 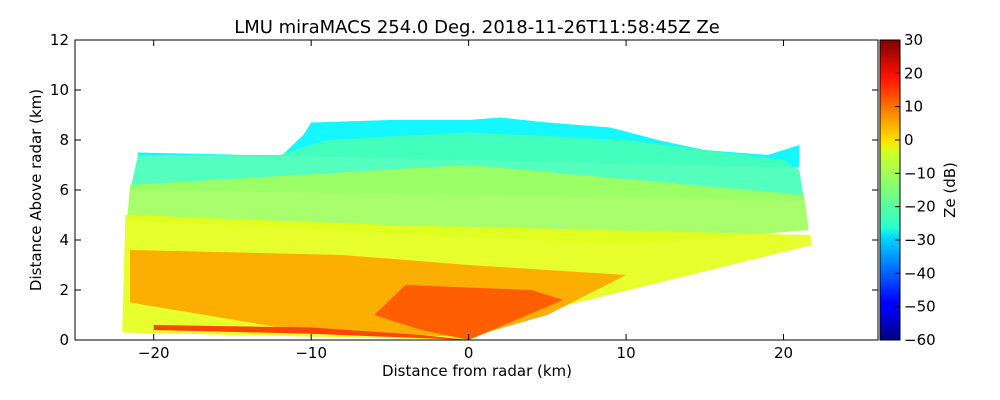 What do you see at coordinates (783, 353) in the screenshot?
I see `x-tick-label: 20` at bounding box center [783, 353].